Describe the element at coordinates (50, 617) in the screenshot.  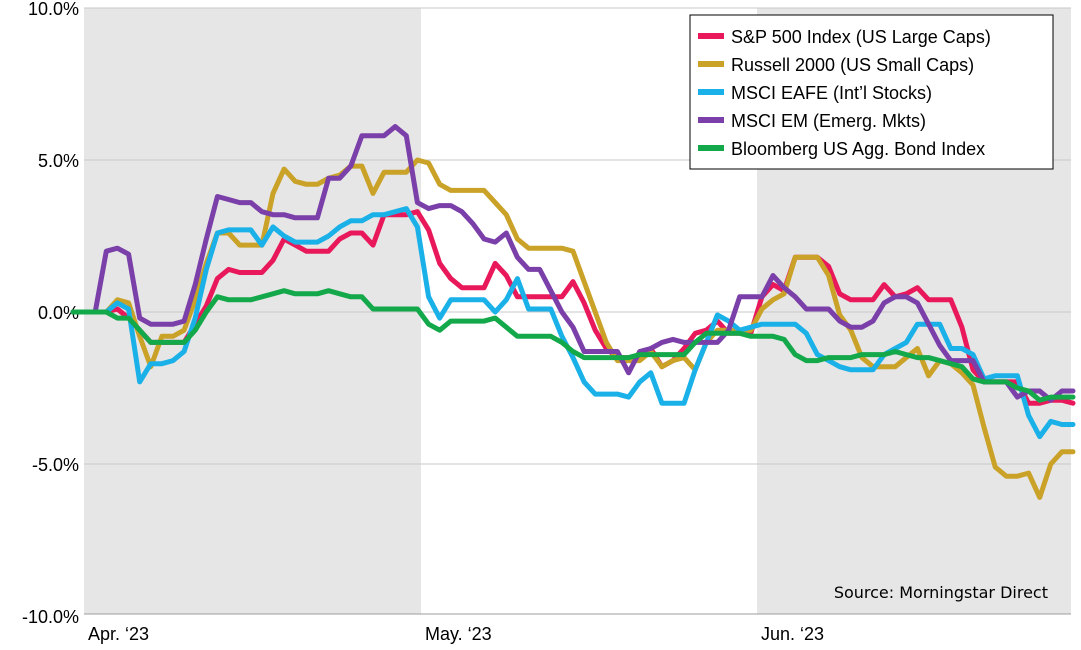
I see `y-tick-label: -10.0%` at that location.